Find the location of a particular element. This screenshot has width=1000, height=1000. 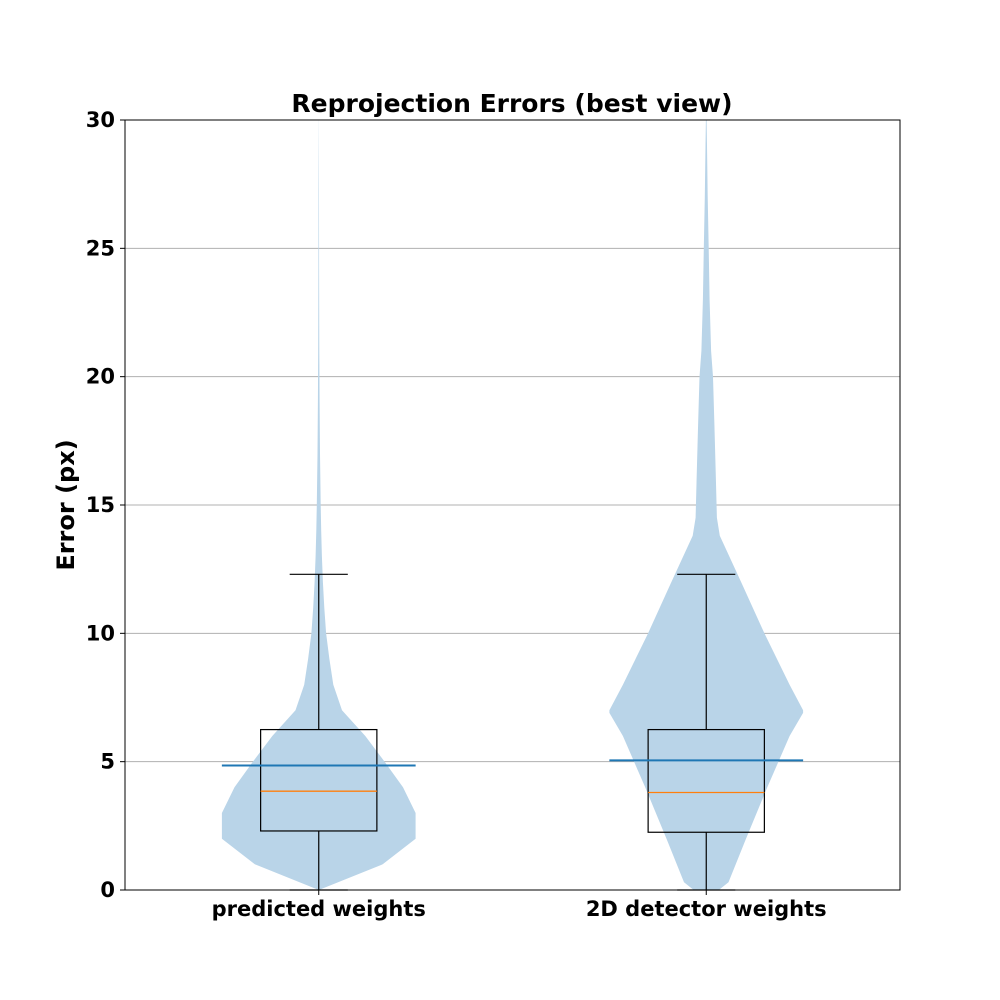

chart-title: Reprojection Errors (best view) is located at coordinates (511, 103).